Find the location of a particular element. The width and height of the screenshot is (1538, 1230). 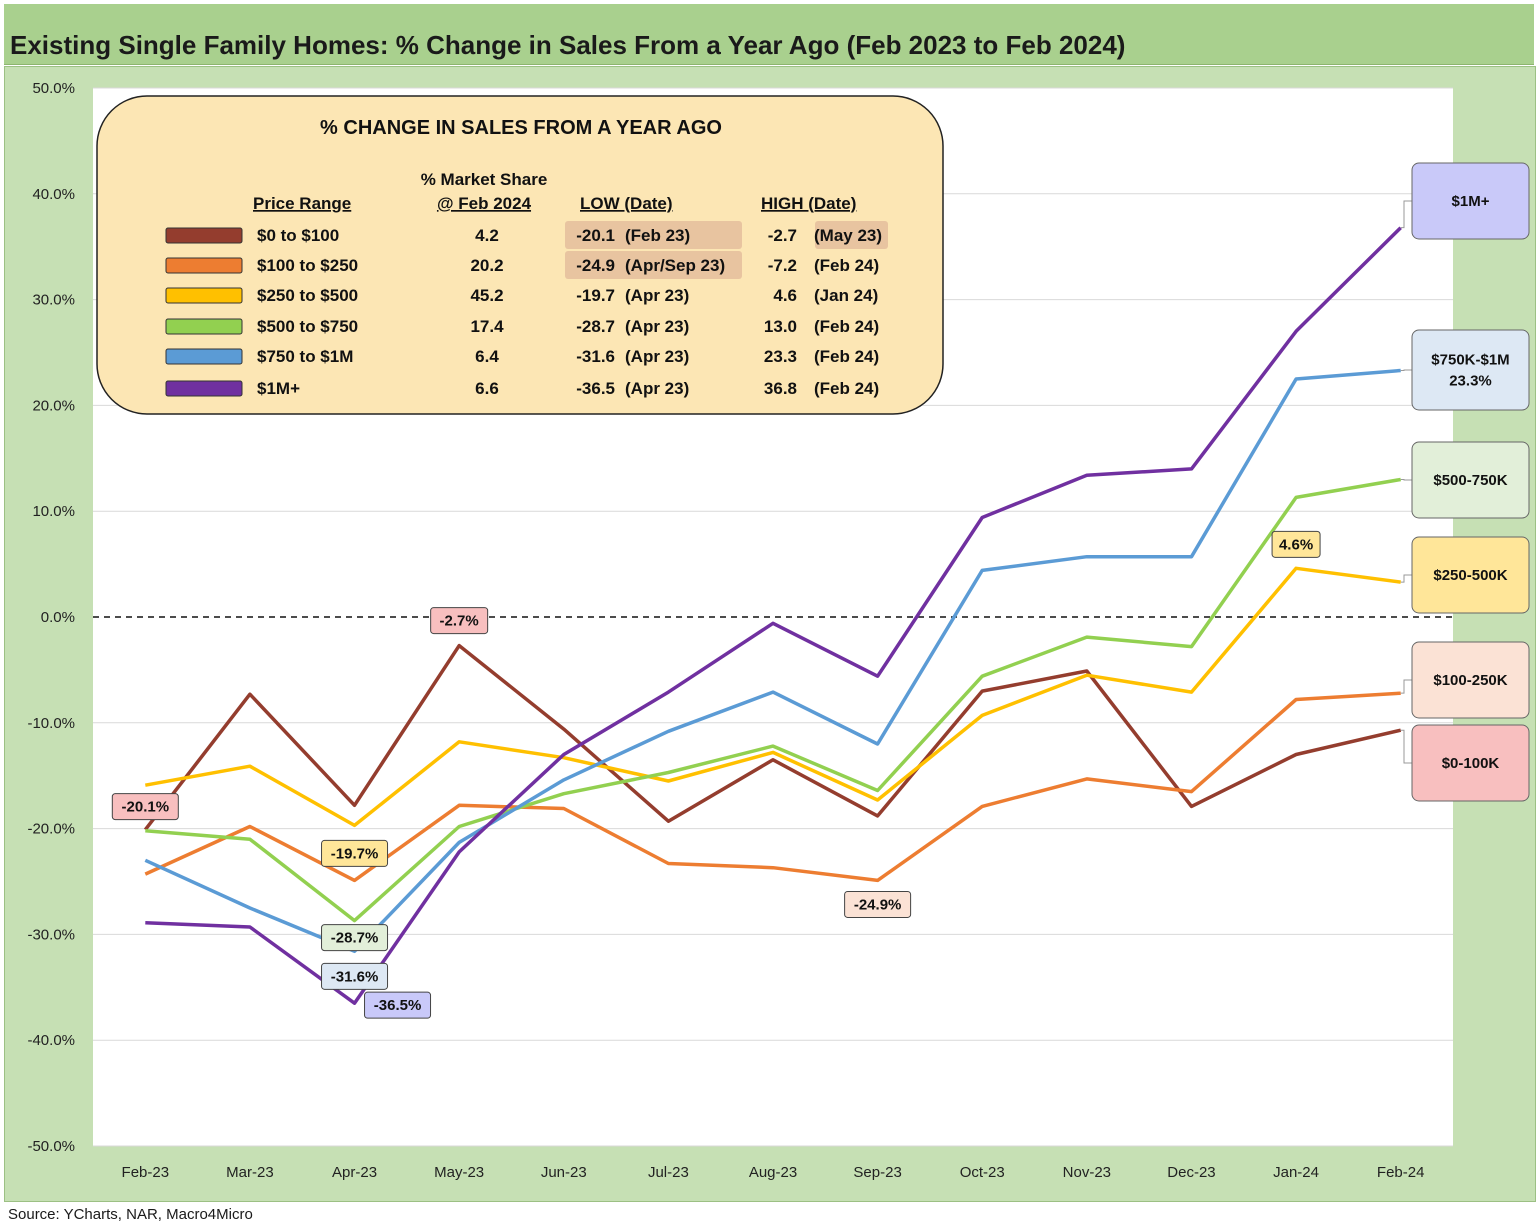

legend-range: $750 to $1M is located at coordinates (305, 356).